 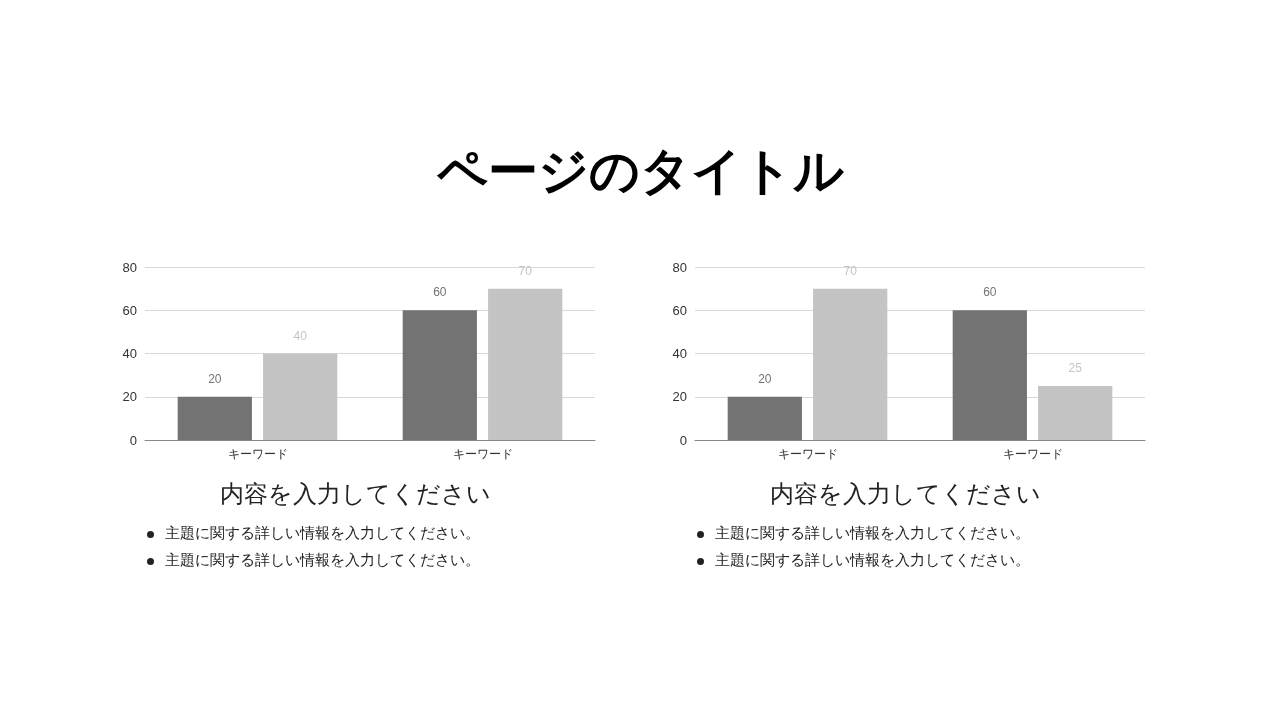 I want to click on chart-title: ページのタイトル, so click(x=640, y=171).